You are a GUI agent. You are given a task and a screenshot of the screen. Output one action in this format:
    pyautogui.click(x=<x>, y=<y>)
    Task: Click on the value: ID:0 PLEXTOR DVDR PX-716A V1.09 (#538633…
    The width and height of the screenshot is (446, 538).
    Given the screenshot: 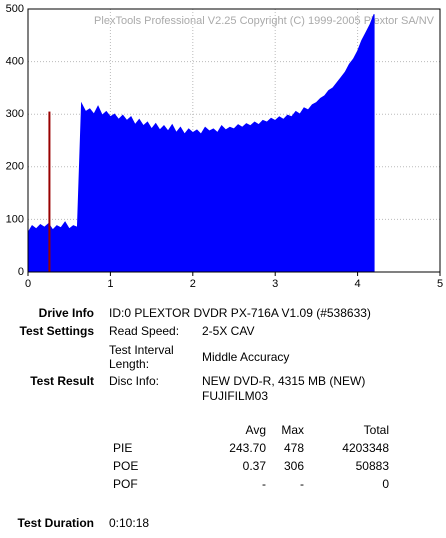 What is the action you would take?
    pyautogui.click(x=240, y=313)
    